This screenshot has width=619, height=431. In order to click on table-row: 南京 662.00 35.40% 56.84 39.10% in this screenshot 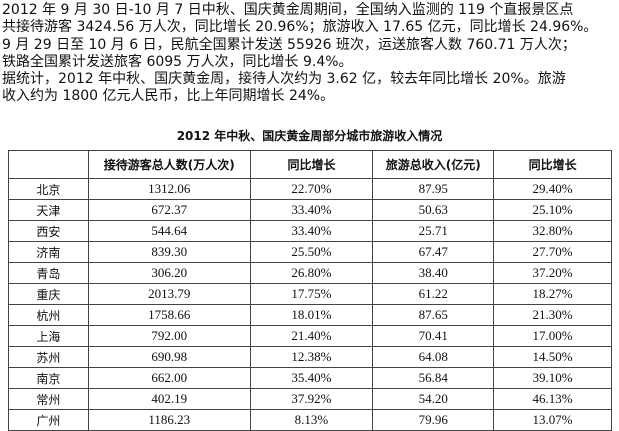, I will do `click(310, 378)`.